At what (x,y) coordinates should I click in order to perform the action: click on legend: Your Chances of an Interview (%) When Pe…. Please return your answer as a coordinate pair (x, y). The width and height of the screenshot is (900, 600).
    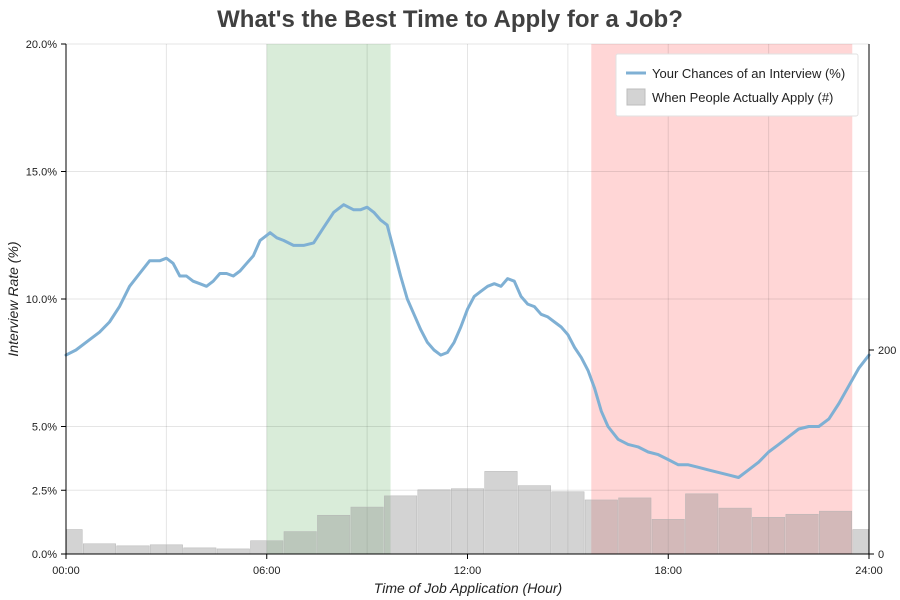
    Looking at the image, I should click on (737, 85).